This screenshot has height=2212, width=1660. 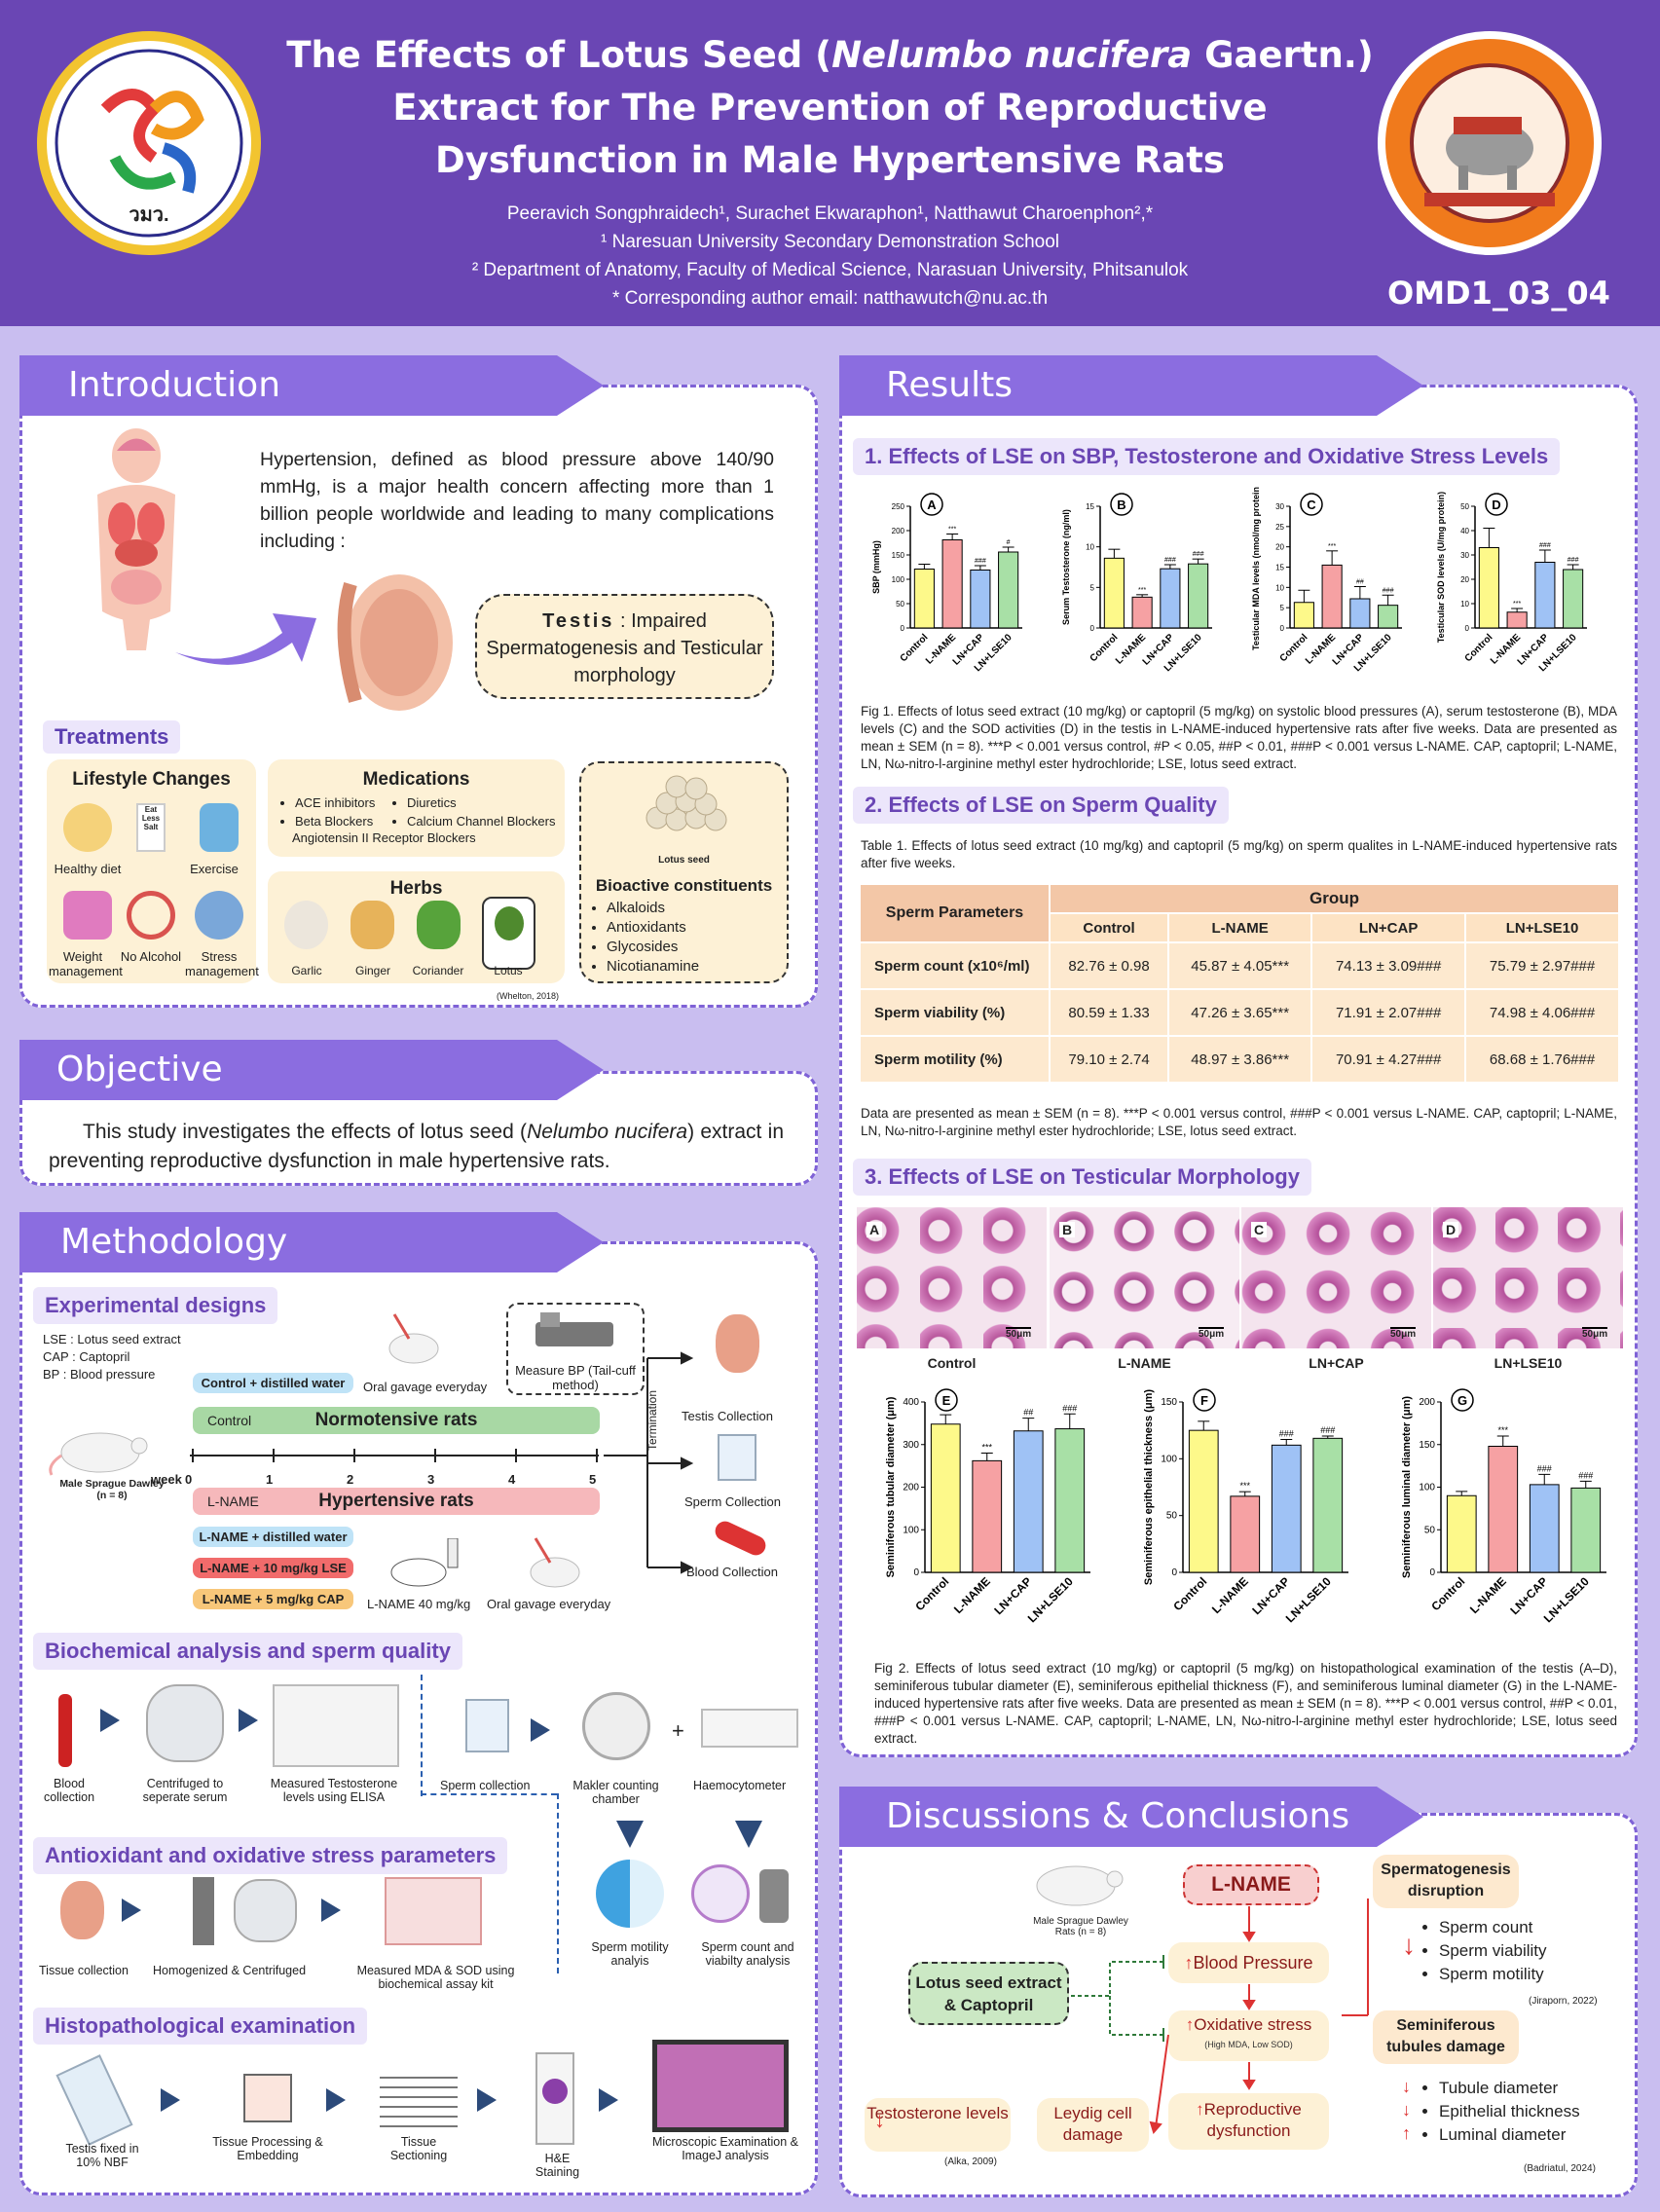 I want to click on rat-icon, so click(x=98, y=1454).